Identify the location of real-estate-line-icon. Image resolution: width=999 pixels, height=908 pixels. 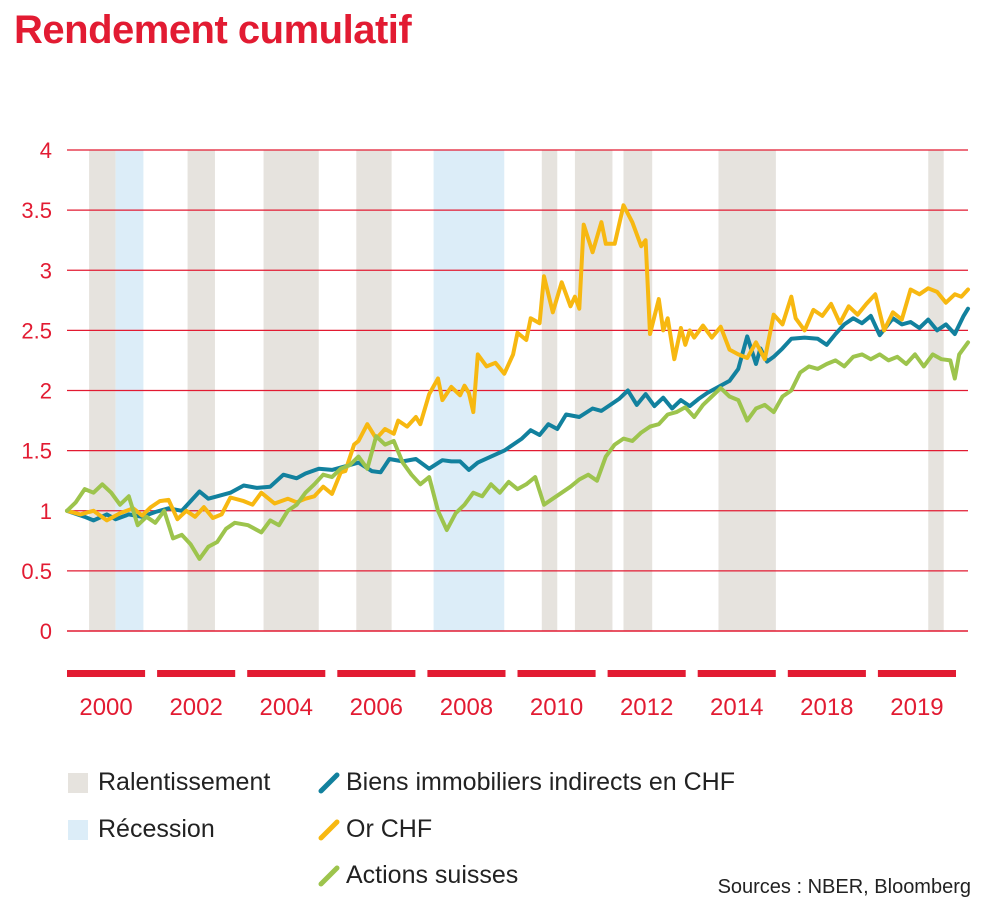
(329, 782).